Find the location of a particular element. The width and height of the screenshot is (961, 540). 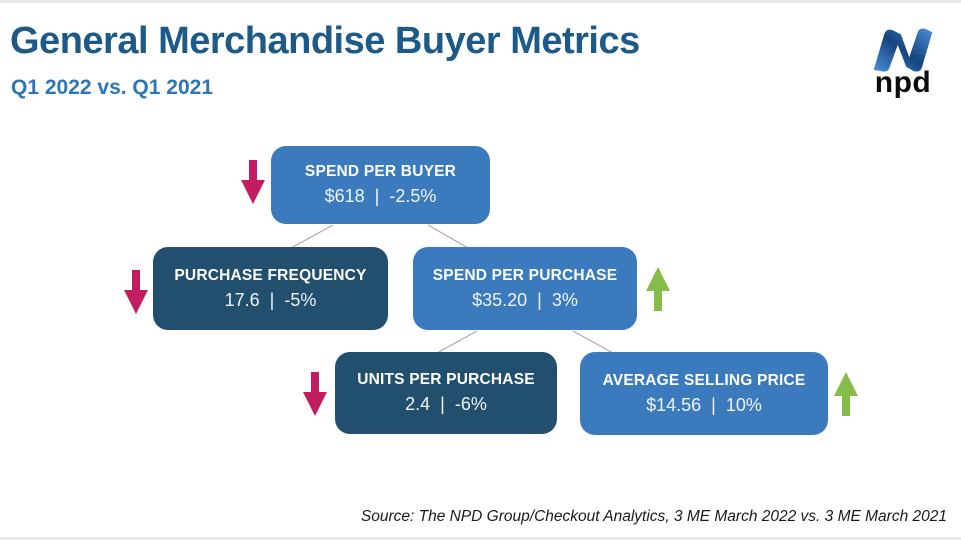

npd-logo-mark-icon is located at coordinates (903, 50).